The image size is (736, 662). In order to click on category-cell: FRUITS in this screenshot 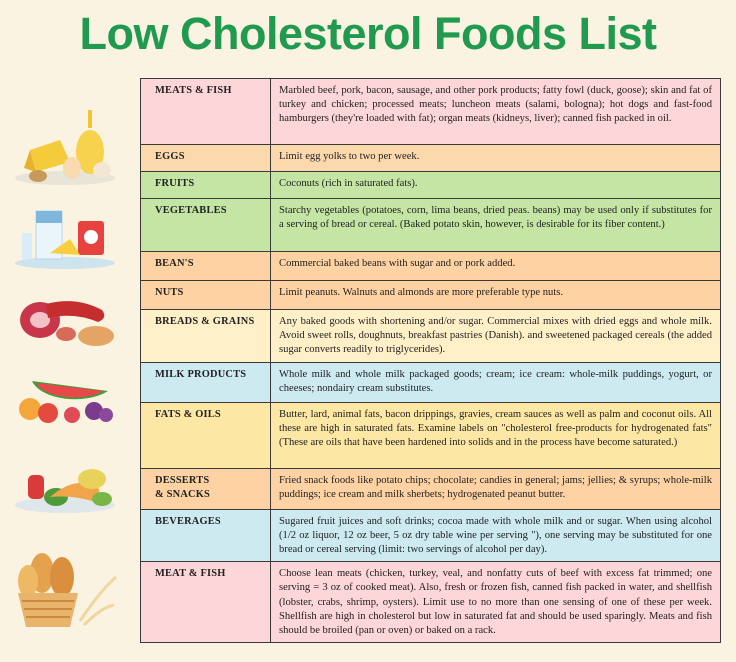, I will do `click(205, 185)`.